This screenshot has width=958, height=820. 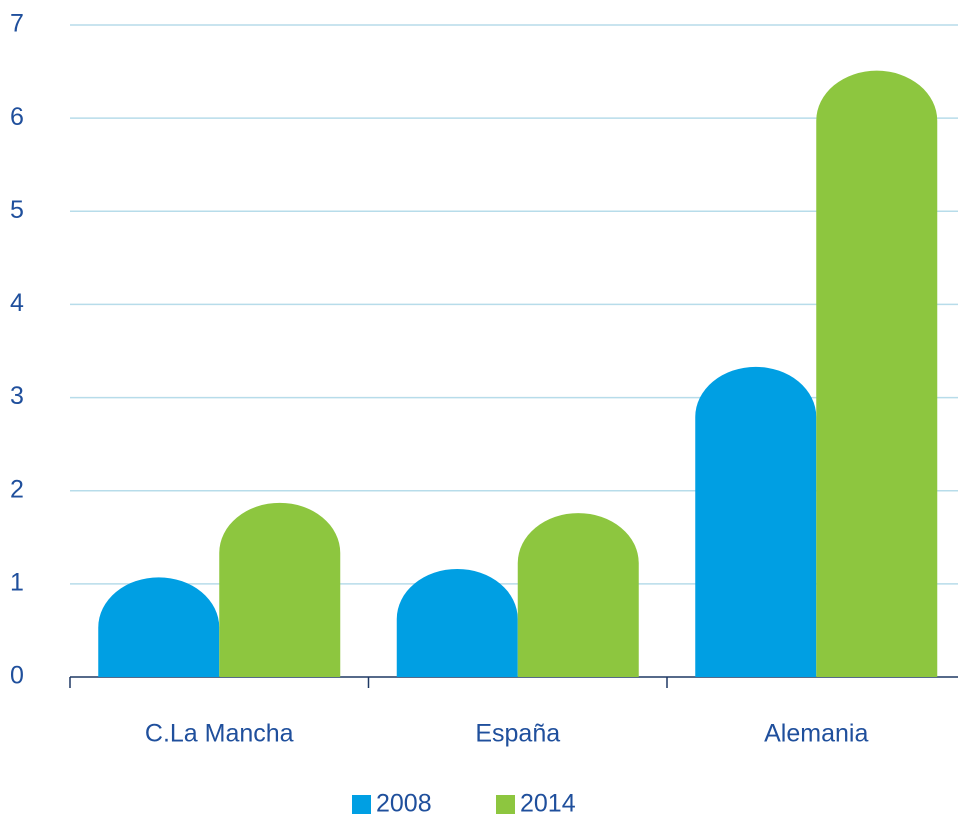 What do you see at coordinates (17, 24) in the screenshot?
I see `y-tick-label: 7` at bounding box center [17, 24].